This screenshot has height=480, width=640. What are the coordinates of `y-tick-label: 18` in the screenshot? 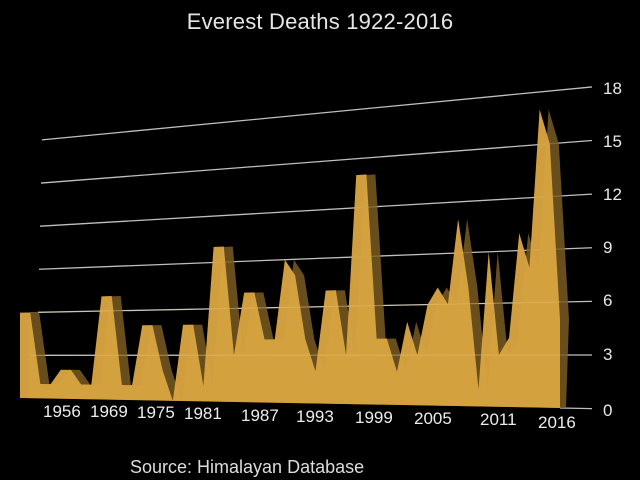 It's located at (612, 88).